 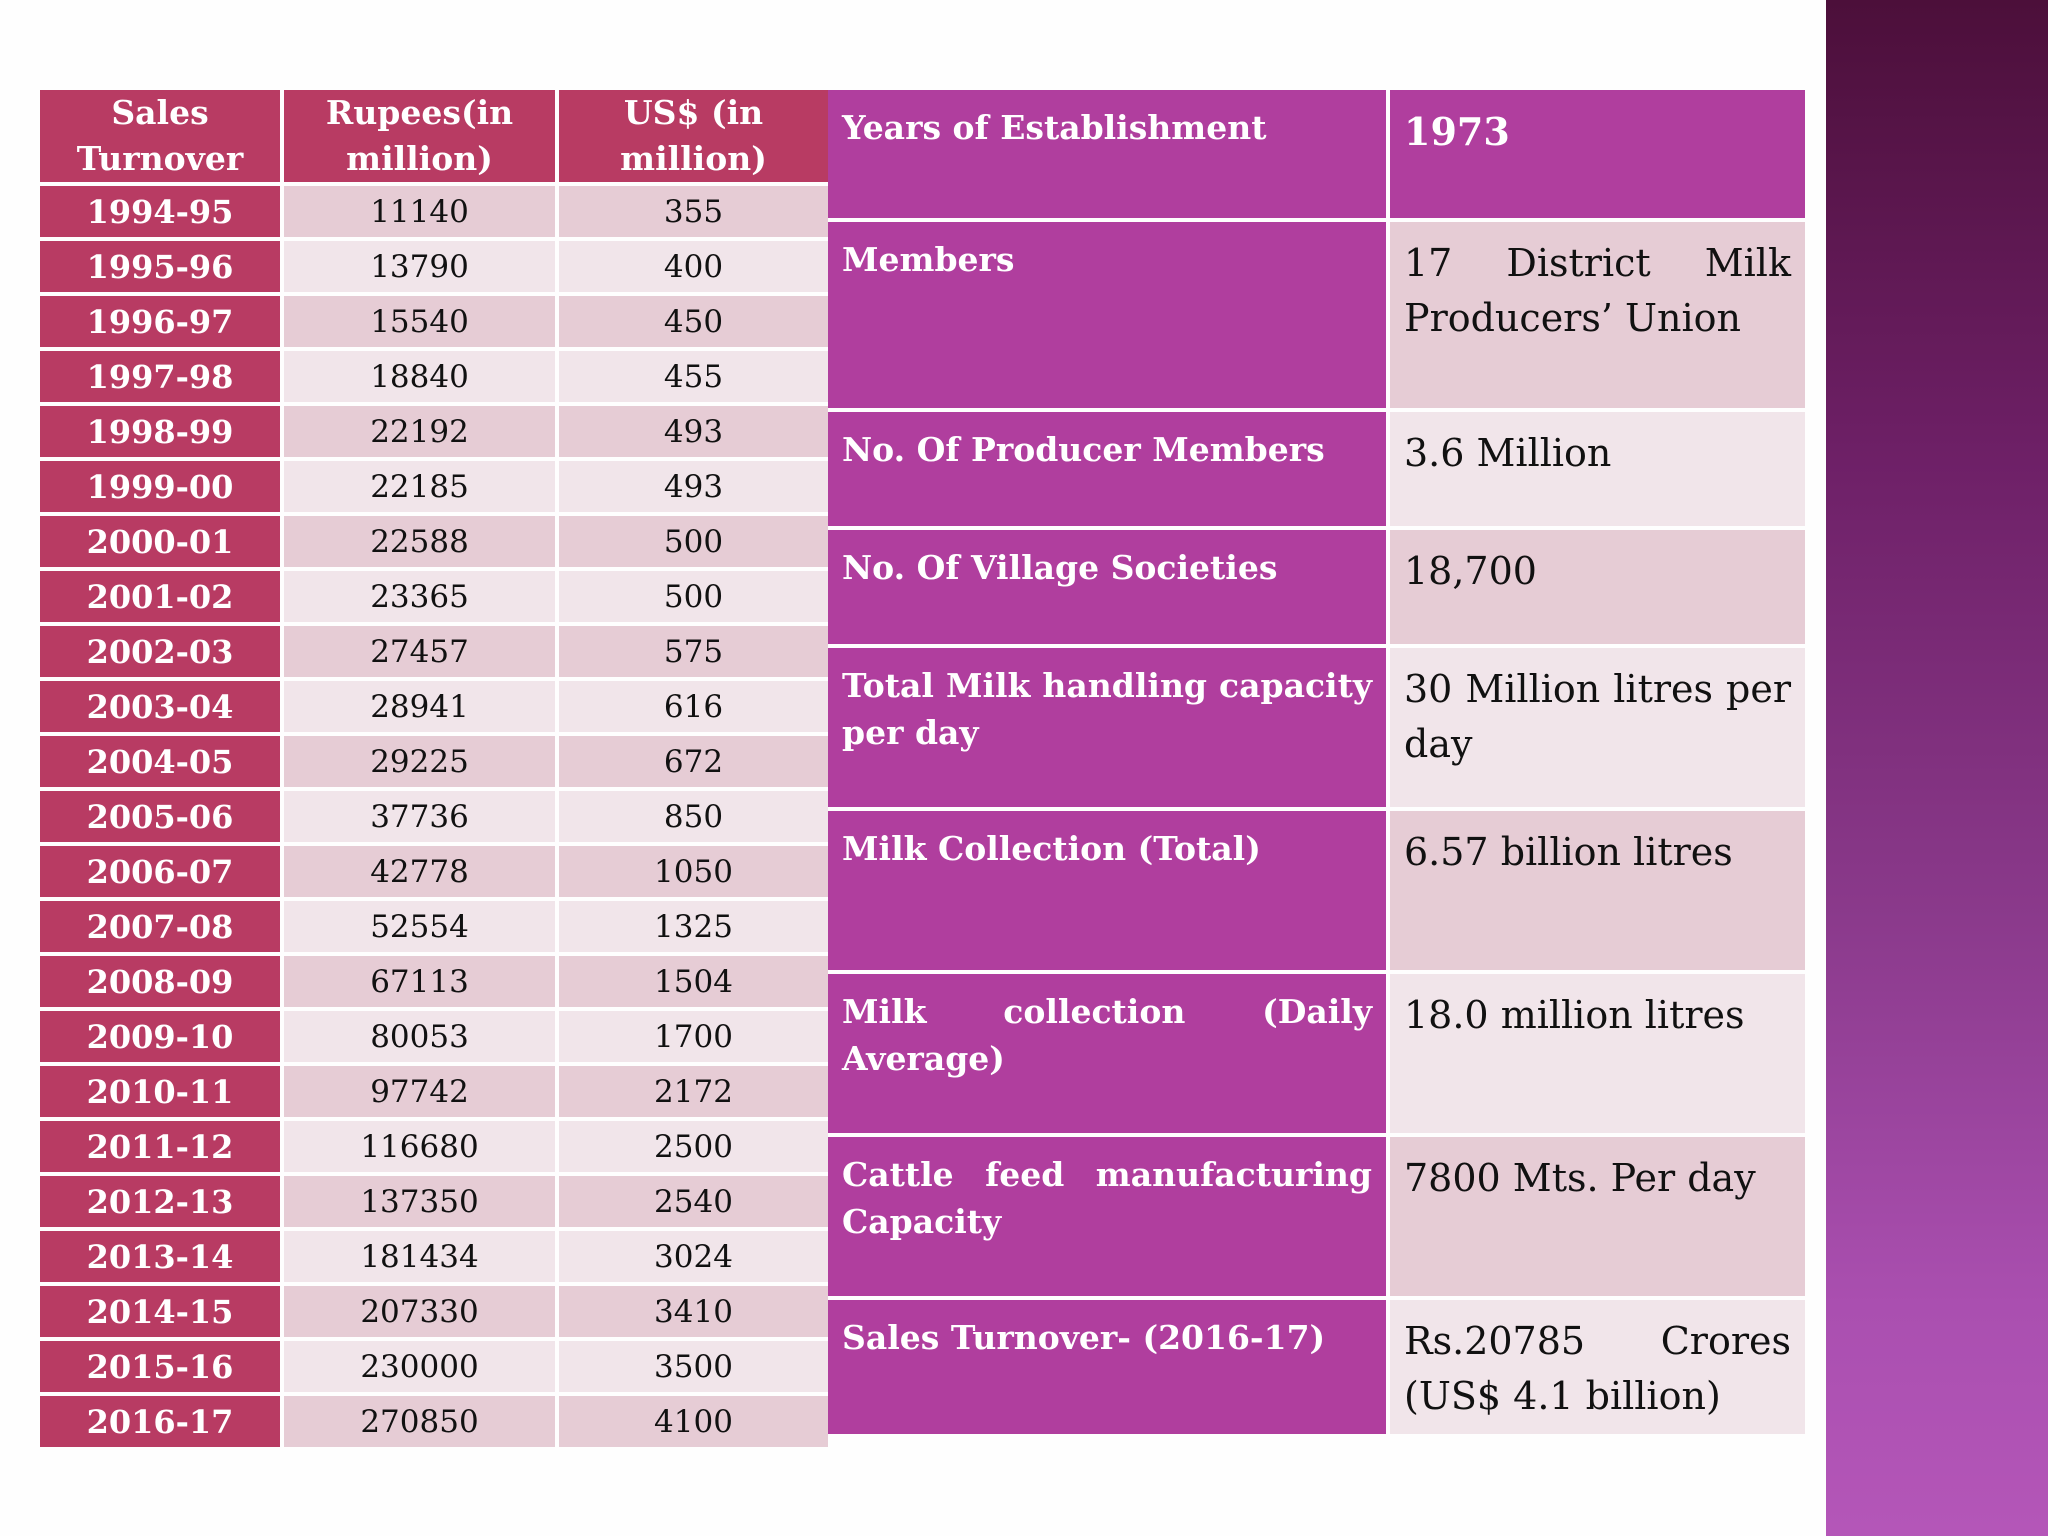 I want to click on rupees-cell: 13790, so click(x=419, y=266).